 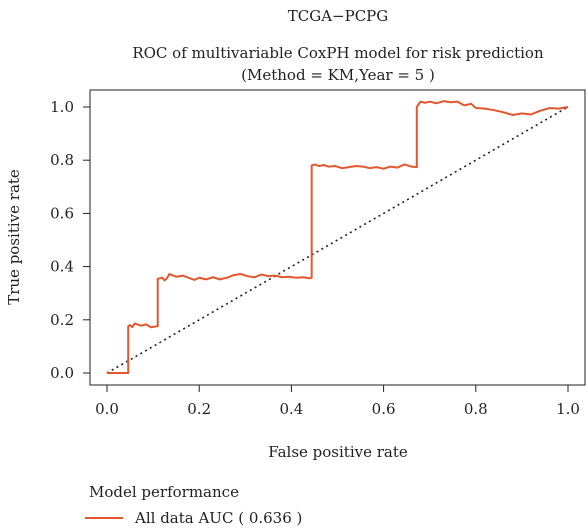 I want to click on x-tick-label: 0.4, so click(x=291, y=409).